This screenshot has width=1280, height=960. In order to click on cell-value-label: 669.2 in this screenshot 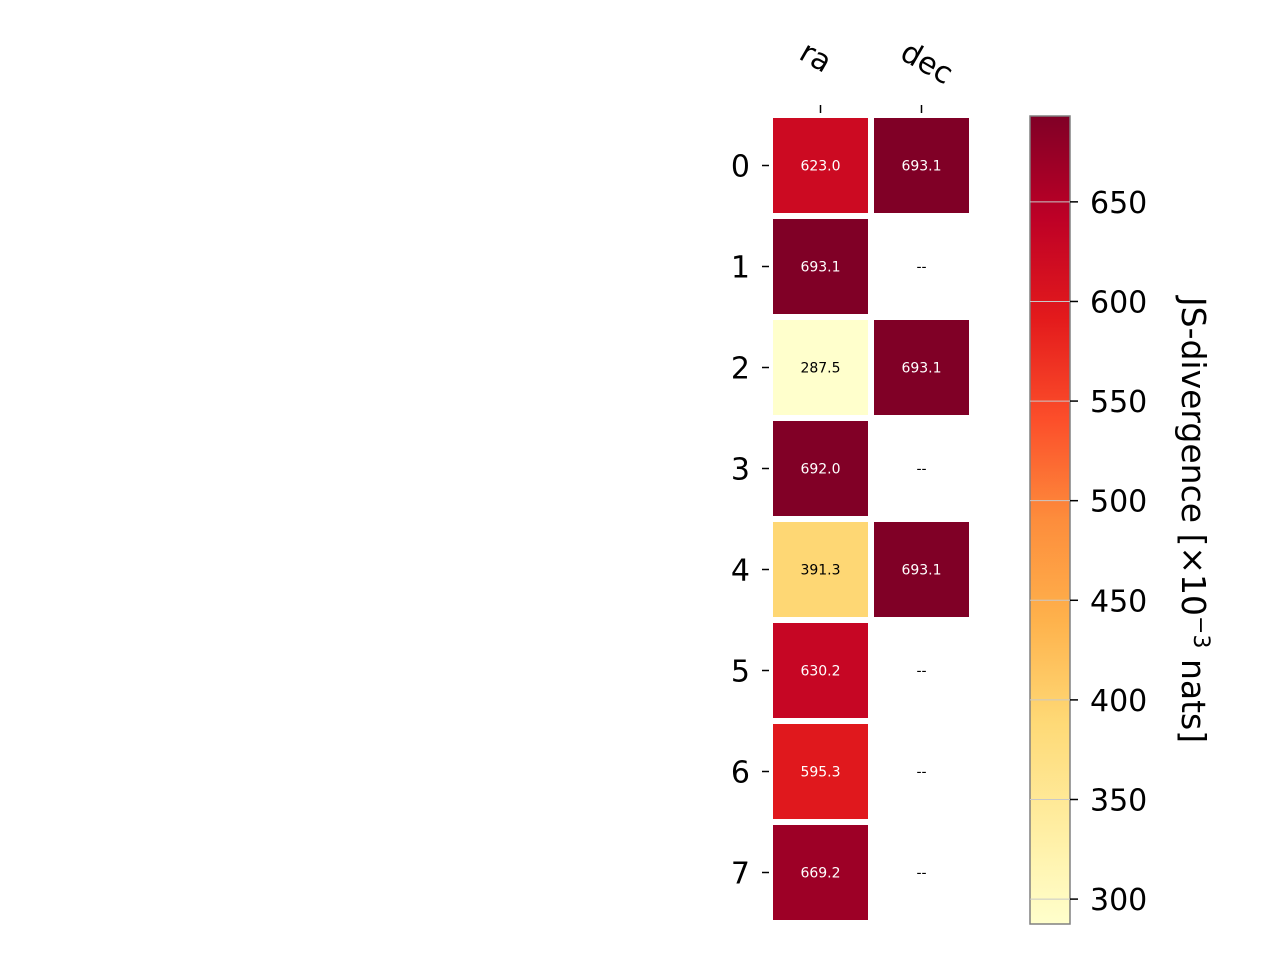, I will do `click(820, 874)`.